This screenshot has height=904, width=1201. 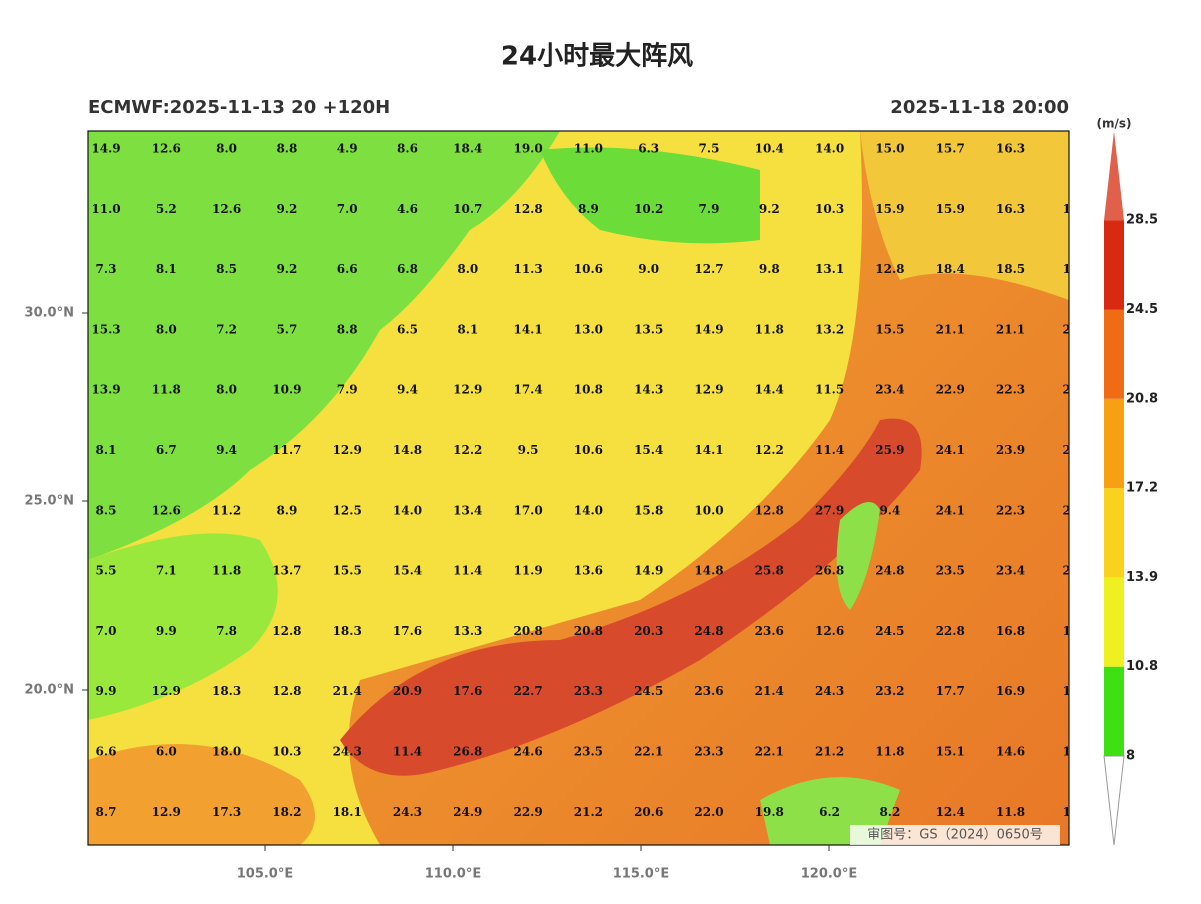 I want to click on grid-value: 18.4, so click(x=467, y=149).